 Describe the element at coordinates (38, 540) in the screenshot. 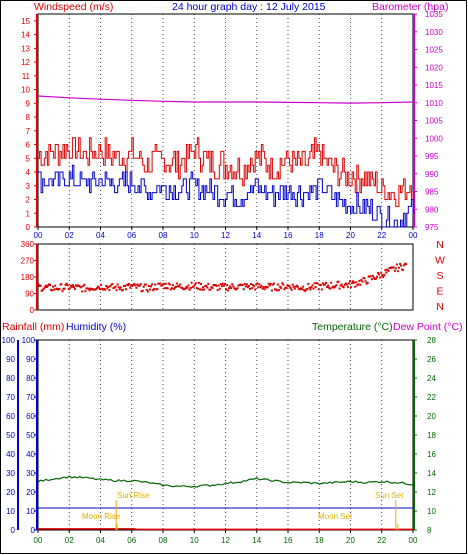

I see `panel3-x-tick-label: 00` at that location.